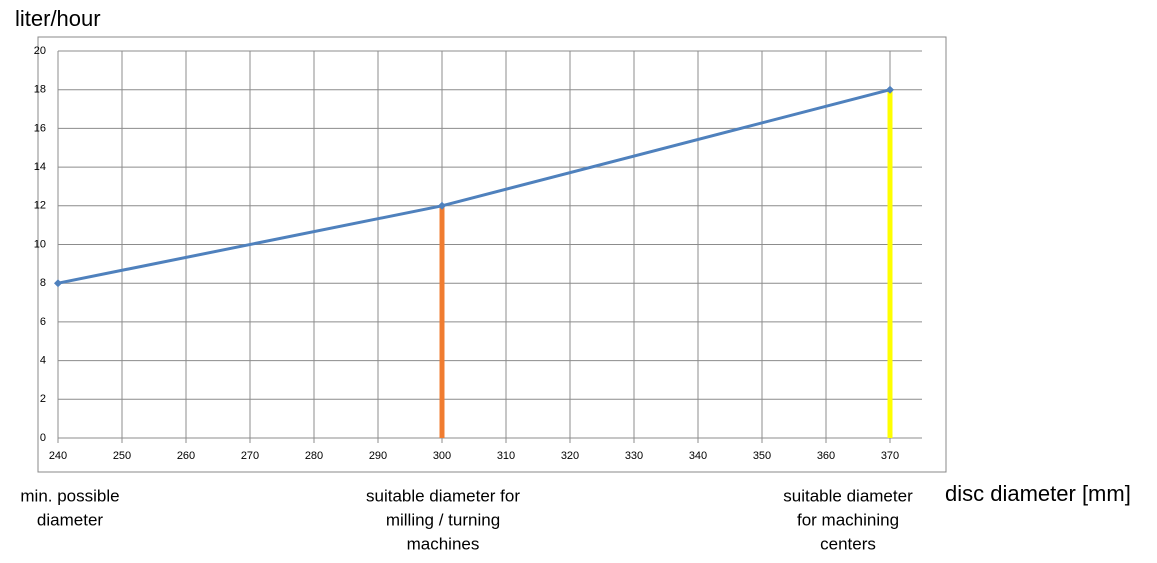  Describe the element at coordinates (70, 519) in the screenshot. I see `annotation: diameter` at that location.